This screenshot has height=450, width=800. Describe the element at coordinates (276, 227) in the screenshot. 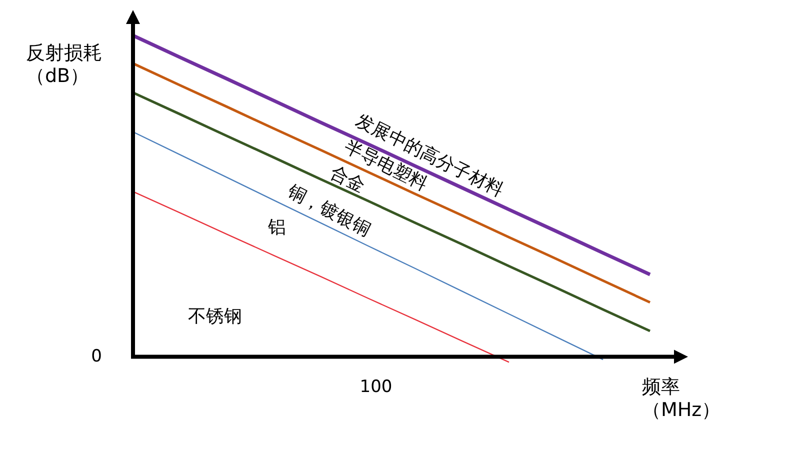

I see `series-label: 铝` at that location.